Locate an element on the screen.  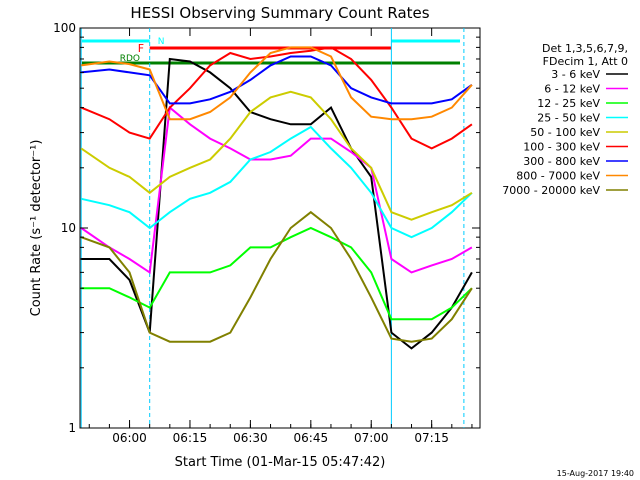
x-tick-label-4: 07:00 is located at coordinates (371, 438).